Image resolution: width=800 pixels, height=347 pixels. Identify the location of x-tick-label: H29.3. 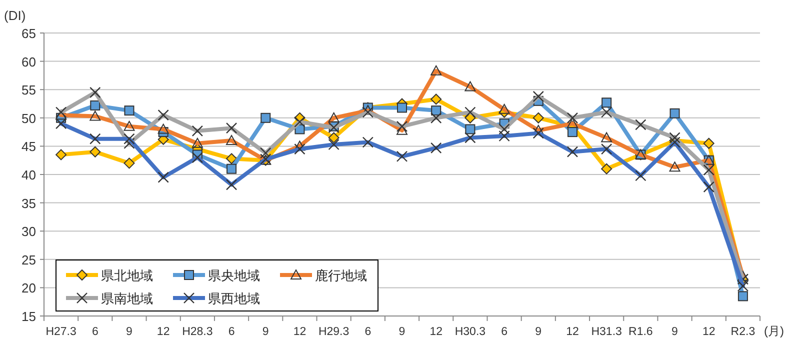
(334, 332).